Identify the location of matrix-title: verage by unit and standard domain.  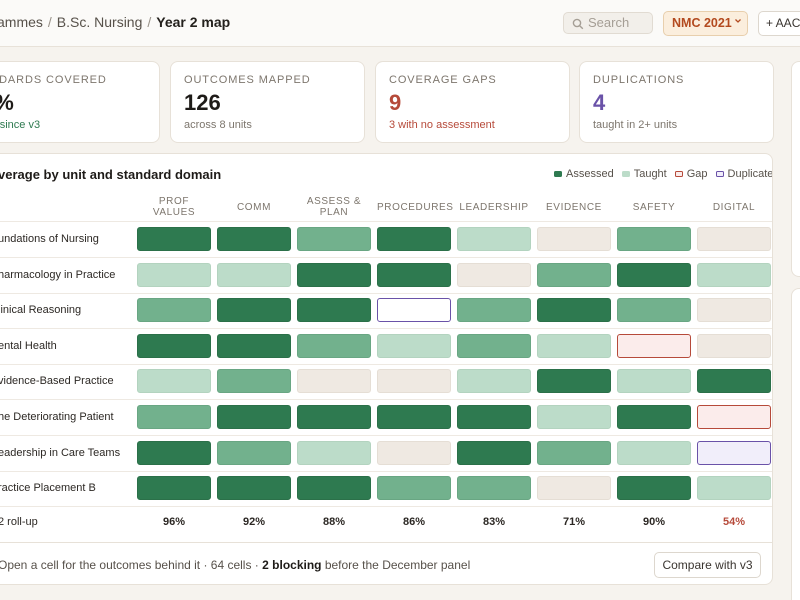
(111, 174).